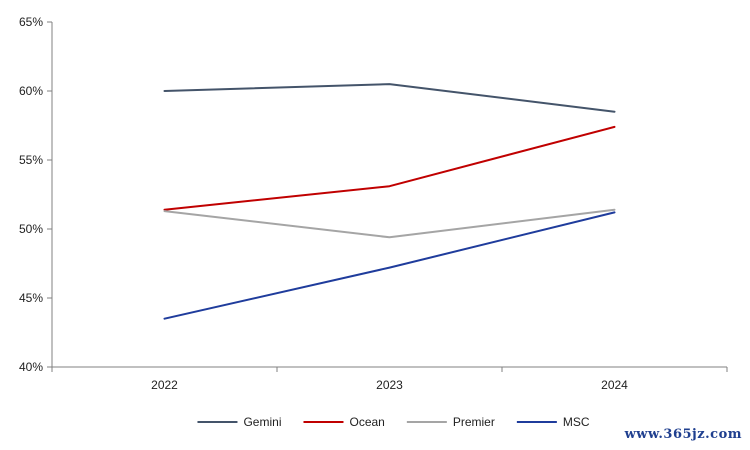  Describe the element at coordinates (389, 265) in the screenshot. I see `series-line-msc` at that location.